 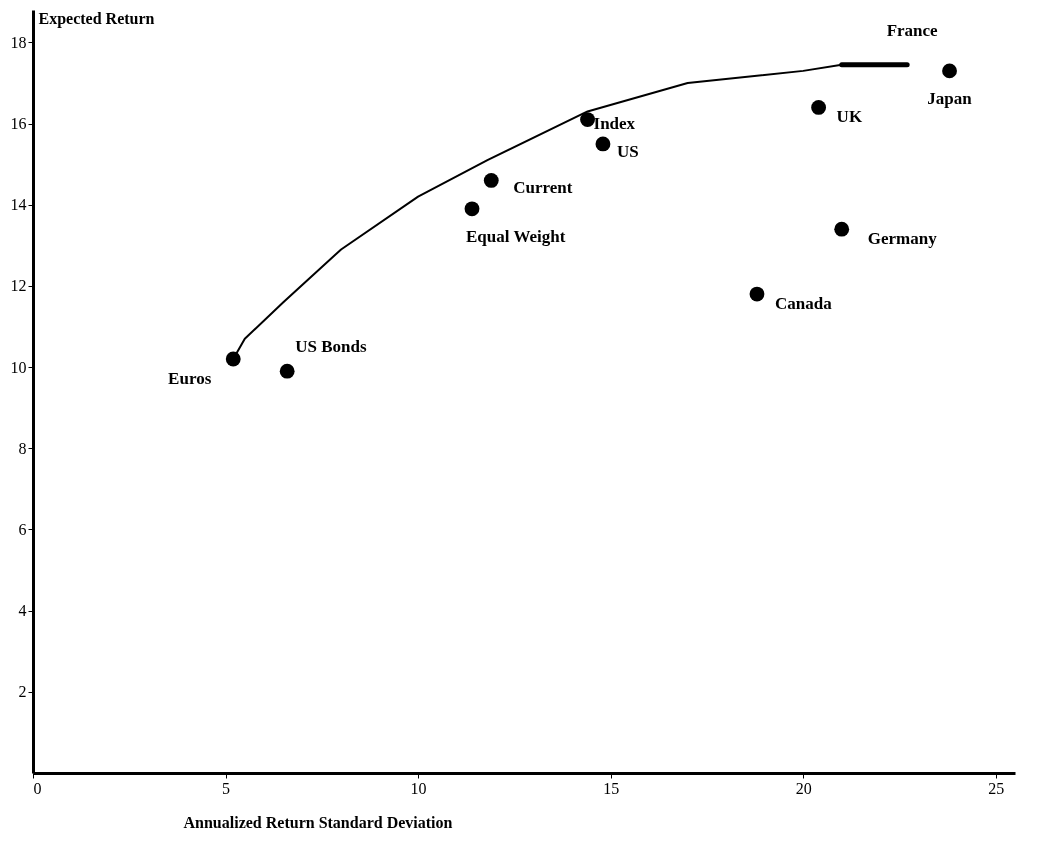 I want to click on y-tick-label: 6, so click(x=22, y=529).